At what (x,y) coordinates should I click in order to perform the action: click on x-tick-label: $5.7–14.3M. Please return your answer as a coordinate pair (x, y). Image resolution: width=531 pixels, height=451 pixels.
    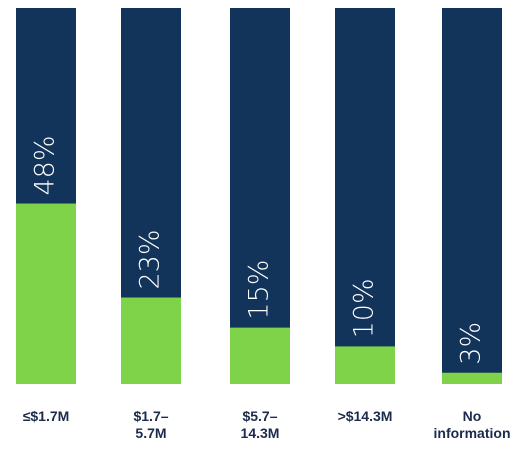
    Looking at the image, I should click on (260, 424).